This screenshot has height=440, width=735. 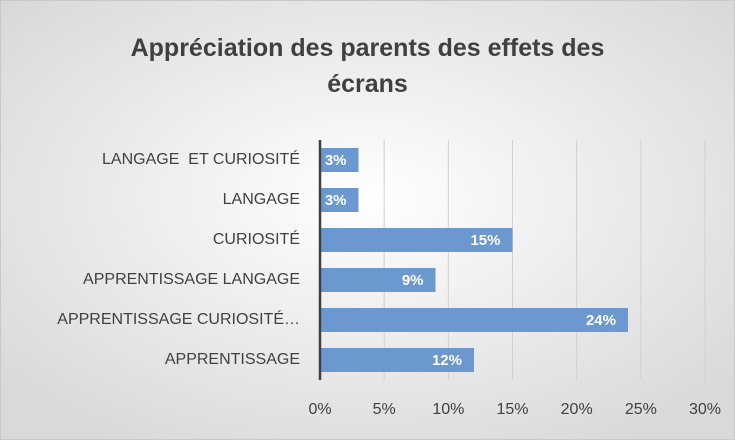 What do you see at coordinates (261, 199) in the screenshot?
I see `y-tick-label: LANGAGE` at bounding box center [261, 199].